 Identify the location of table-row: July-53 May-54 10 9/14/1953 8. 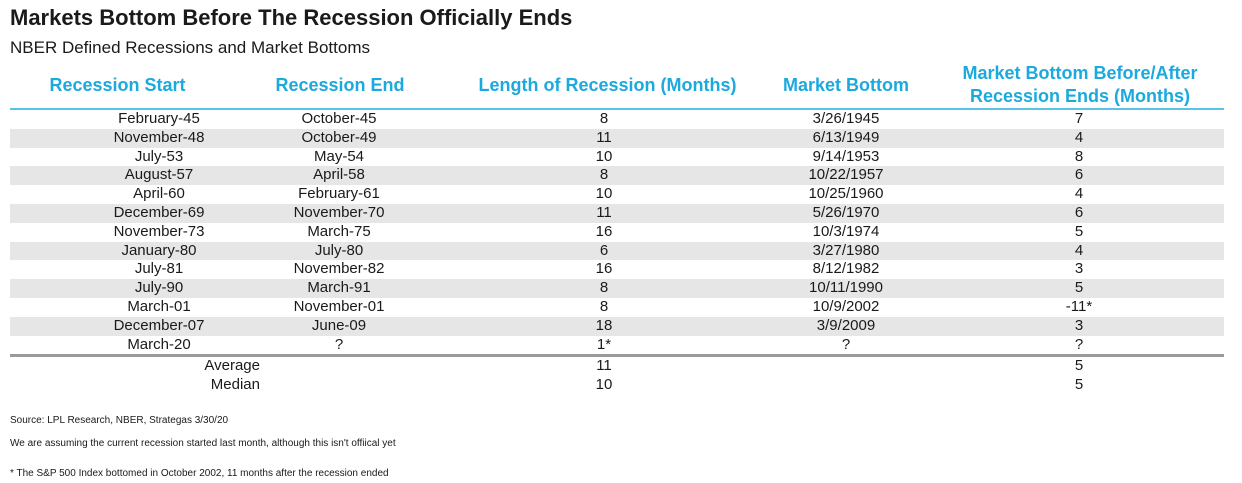
(617, 157).